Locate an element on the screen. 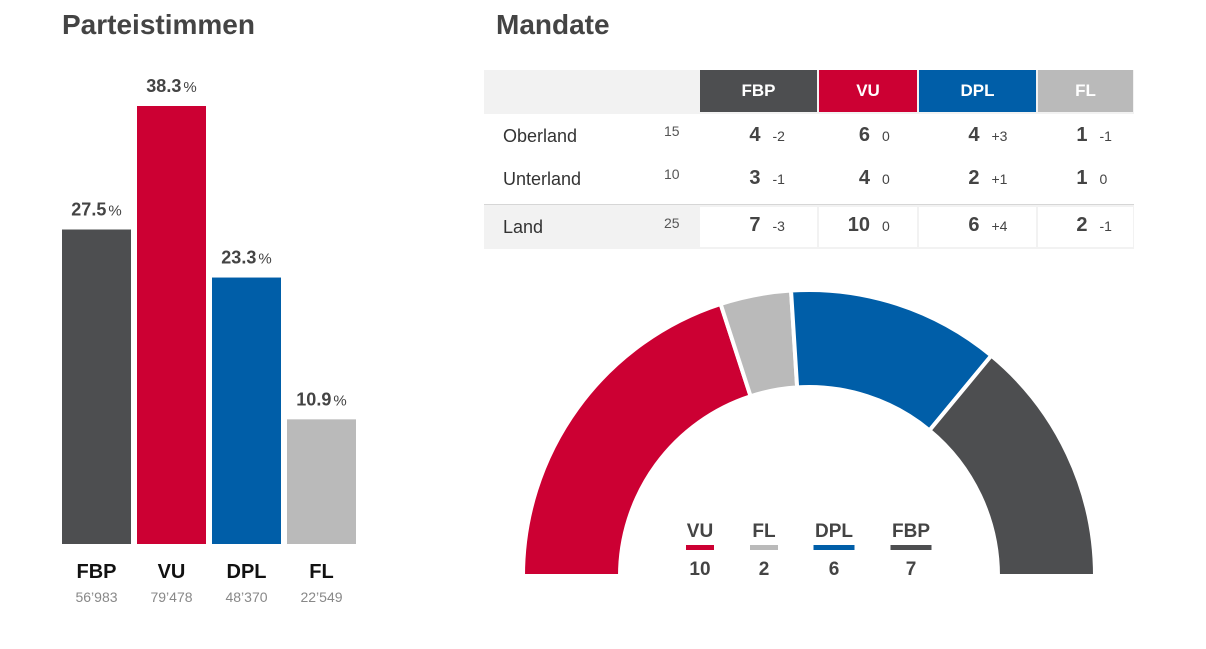 The height and width of the screenshot is (649, 1206). seats-dpl: 4 is located at coordinates (974, 135).